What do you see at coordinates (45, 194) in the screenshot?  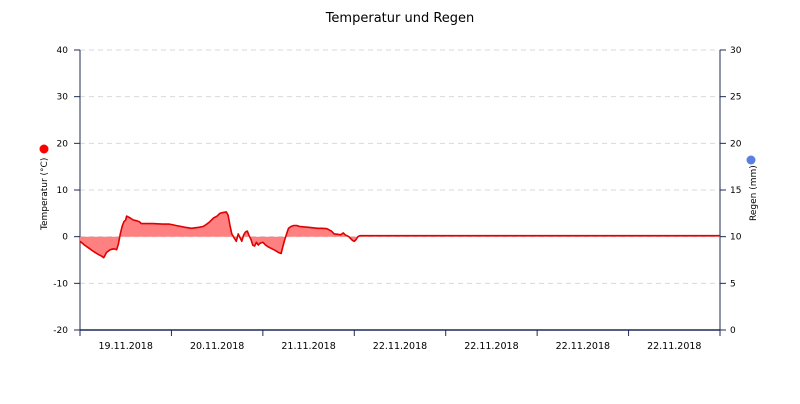 I see `left-axis-label: Temperatur (°C)` at bounding box center [45, 194].